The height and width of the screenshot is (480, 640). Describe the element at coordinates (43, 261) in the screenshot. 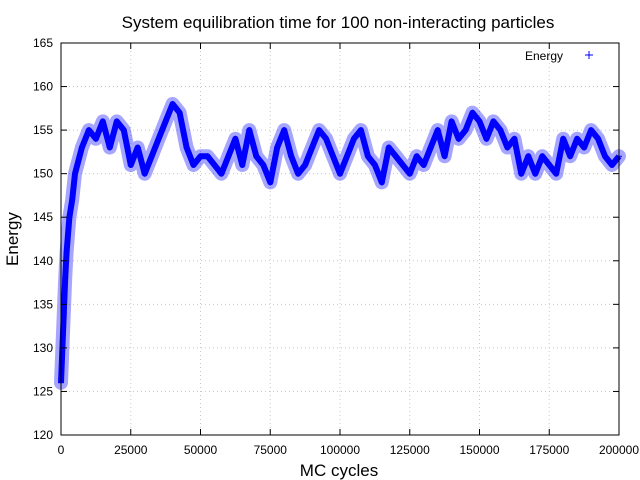

I see `y-tick-label: 140` at that location.